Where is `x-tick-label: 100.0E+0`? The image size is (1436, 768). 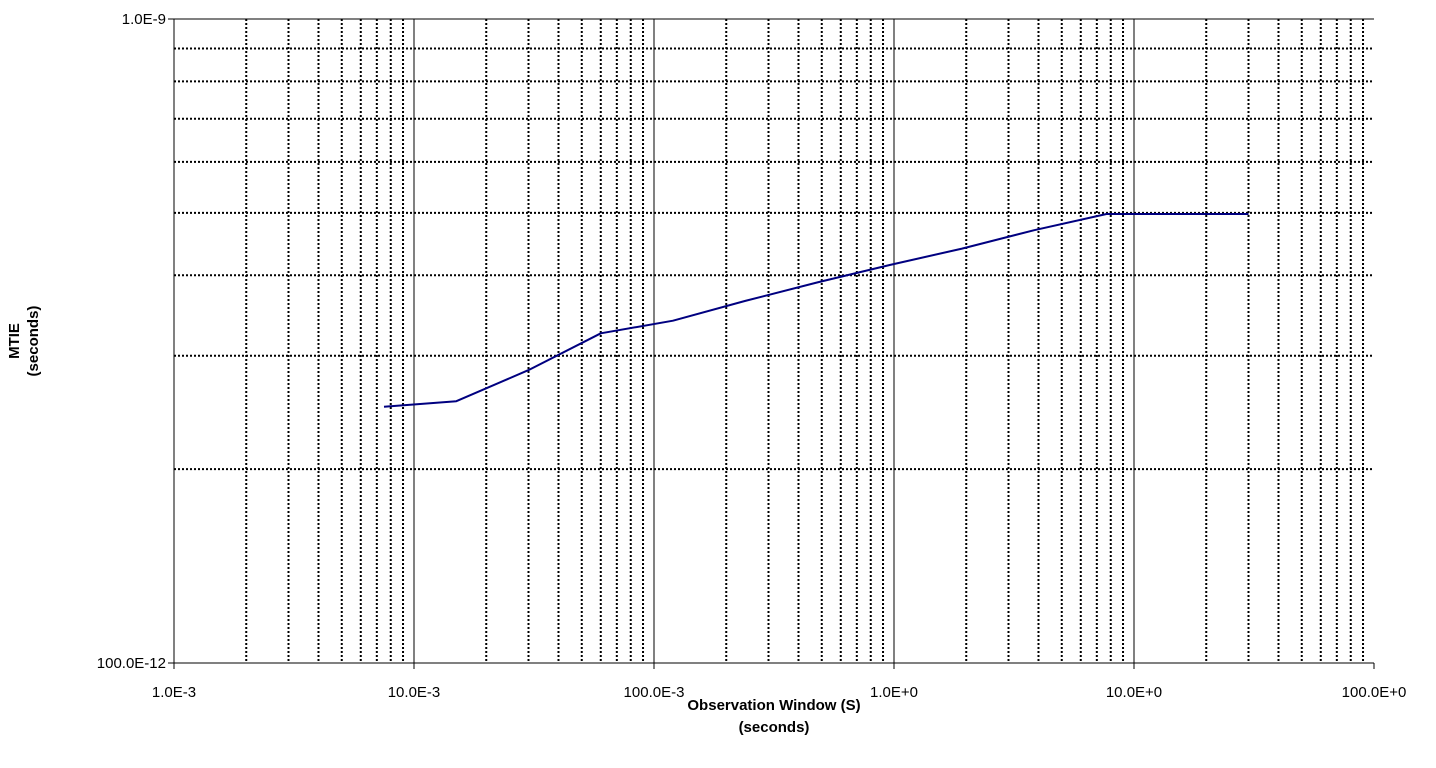 x-tick-label: 100.0E+0 is located at coordinates (1374, 692).